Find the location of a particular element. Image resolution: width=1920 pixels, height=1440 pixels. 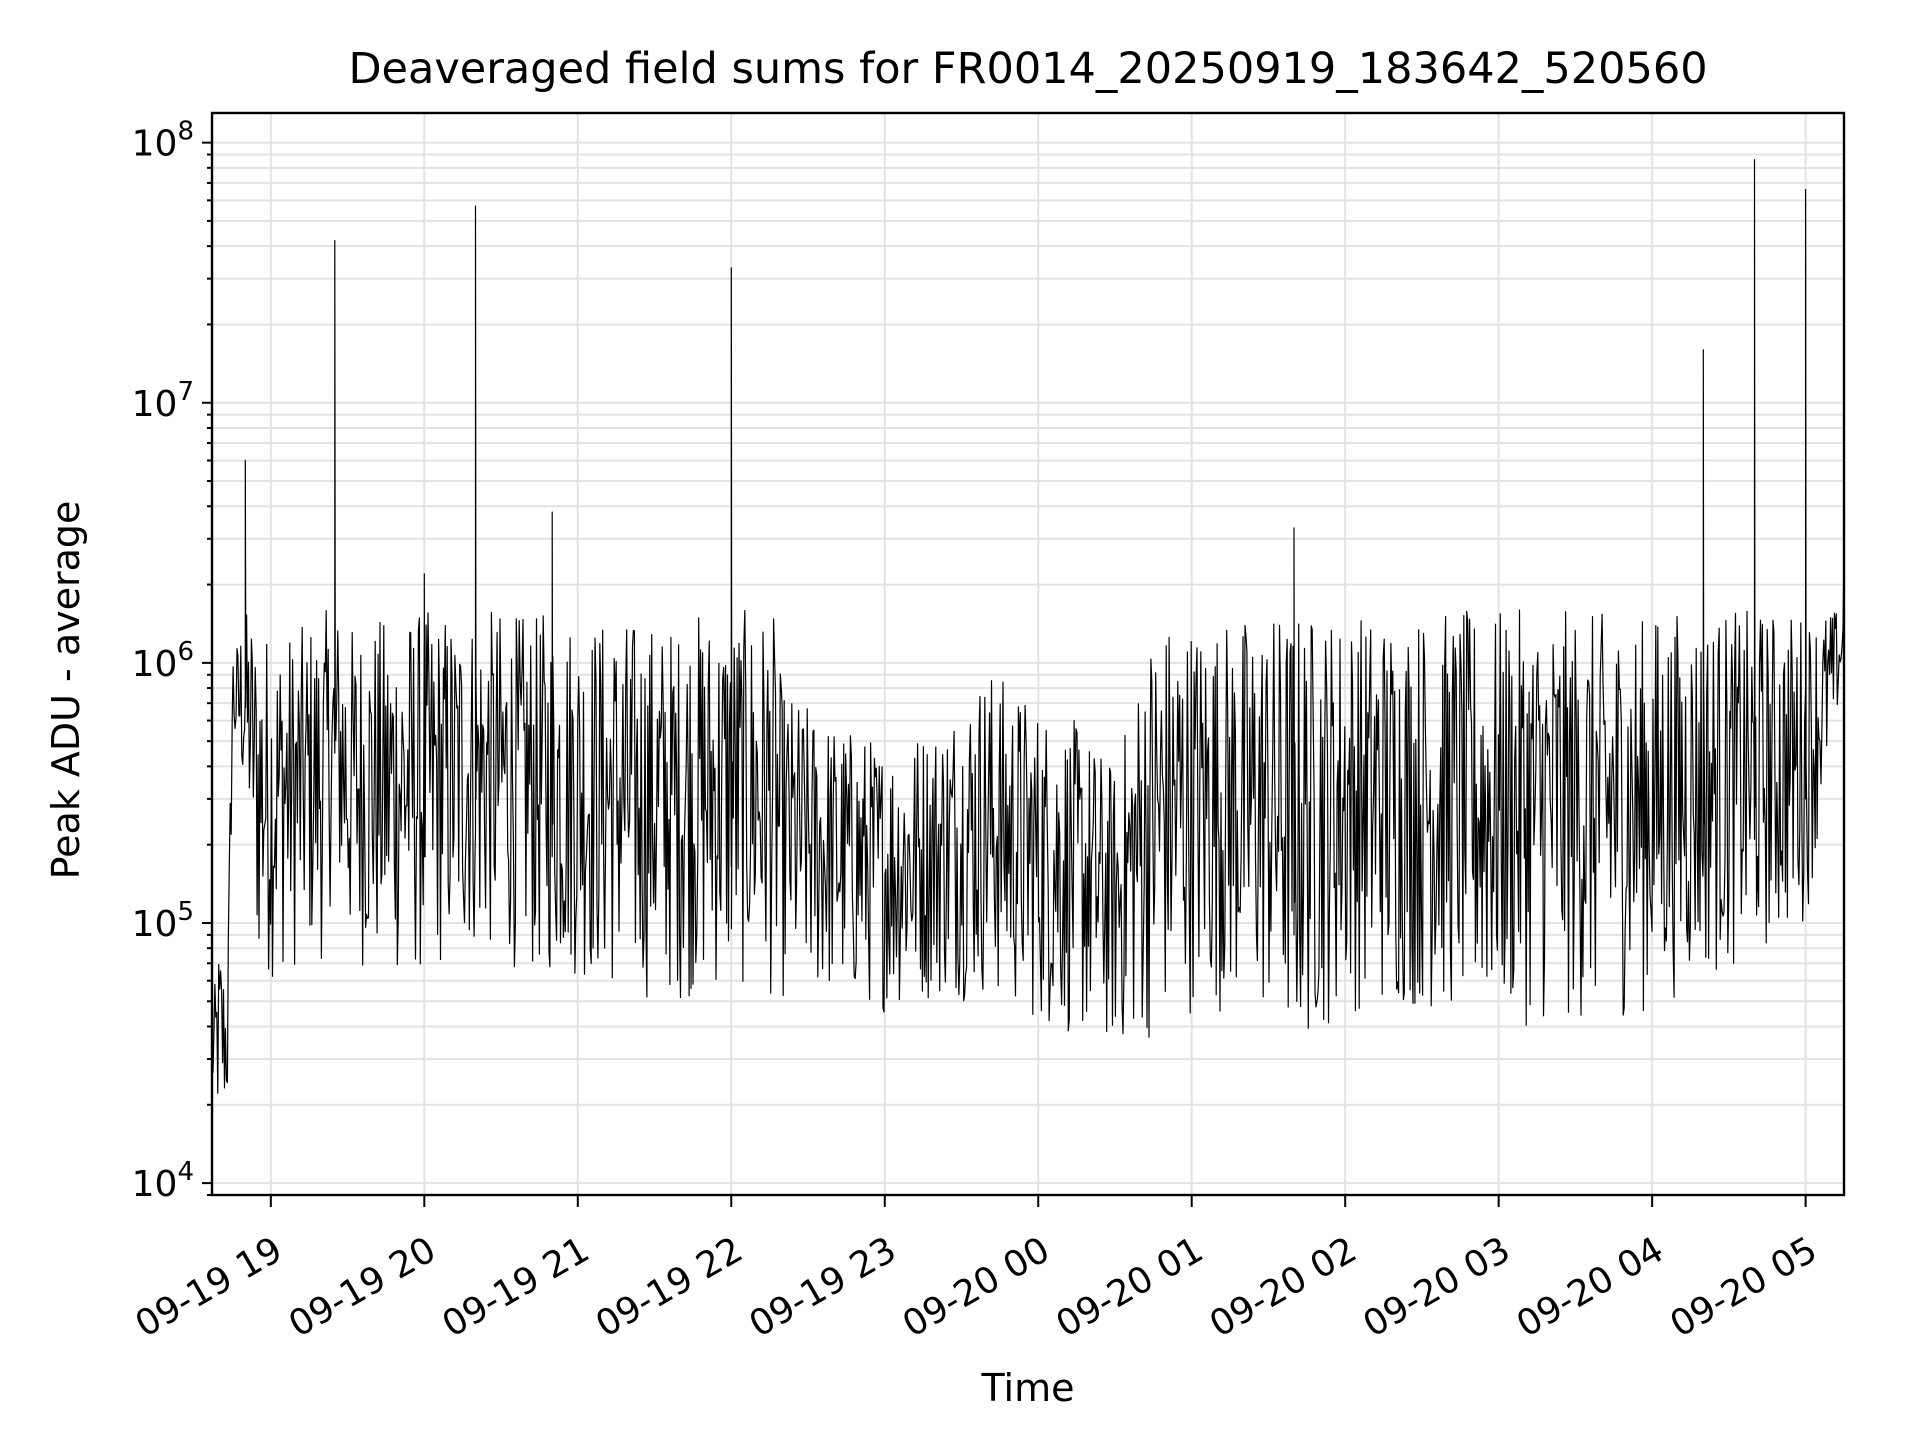

y-tick-label: 10⁸ is located at coordinates (163, 141).